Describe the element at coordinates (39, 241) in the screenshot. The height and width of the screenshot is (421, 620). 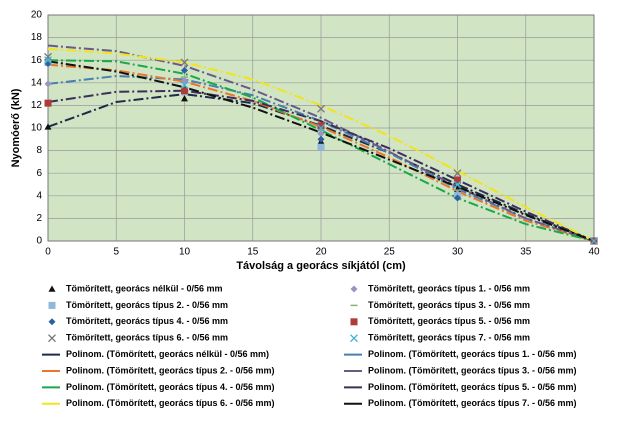
I see `y-tick-label: 0` at that location.